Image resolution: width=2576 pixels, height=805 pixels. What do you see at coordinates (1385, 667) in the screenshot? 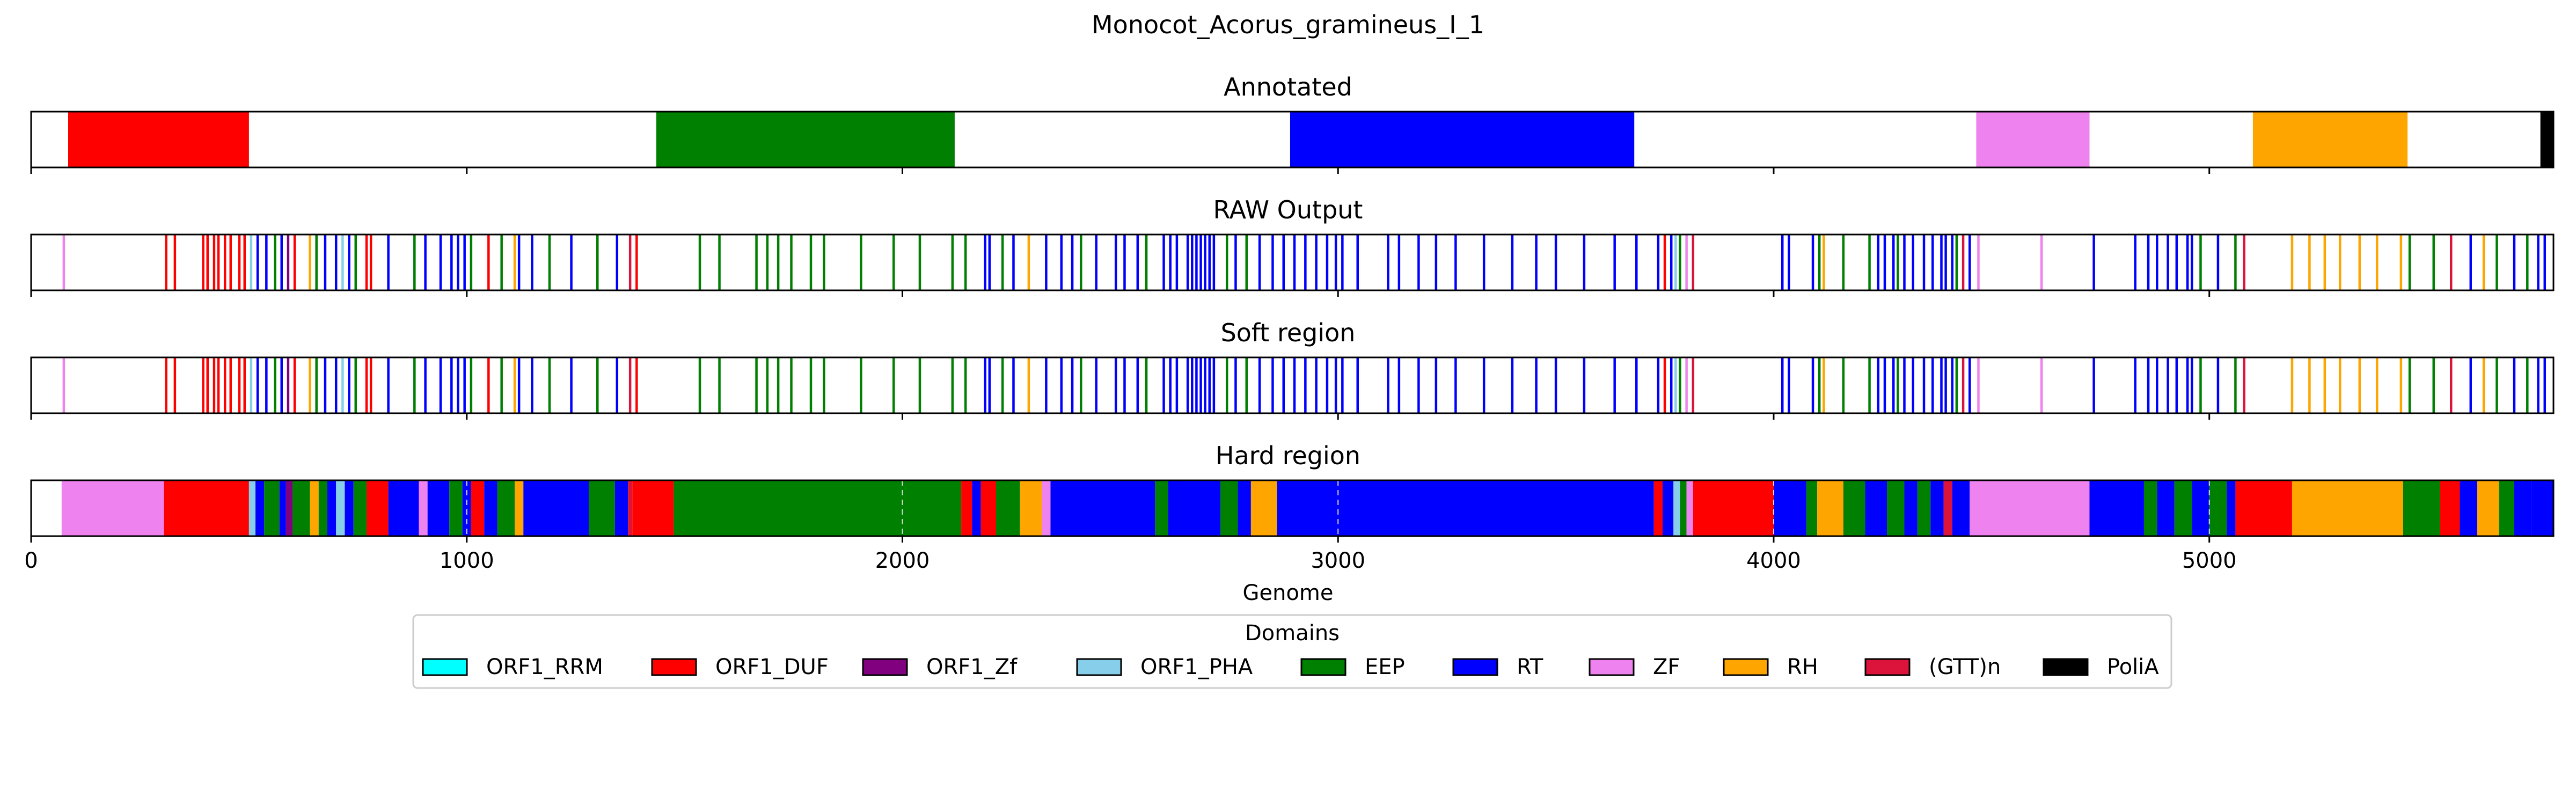
I see `legend-label: EEP` at bounding box center [1385, 667].